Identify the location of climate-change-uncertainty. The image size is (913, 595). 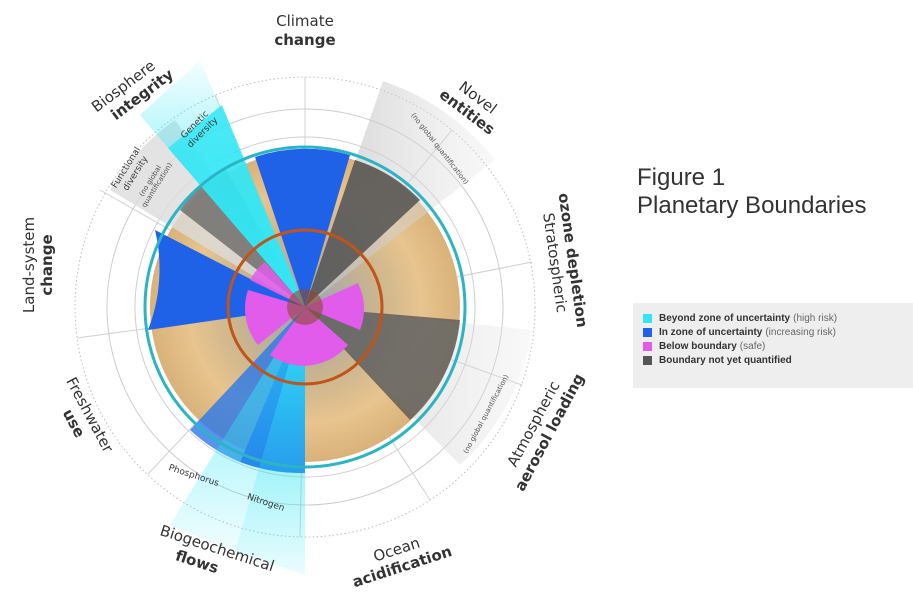
(302, 227).